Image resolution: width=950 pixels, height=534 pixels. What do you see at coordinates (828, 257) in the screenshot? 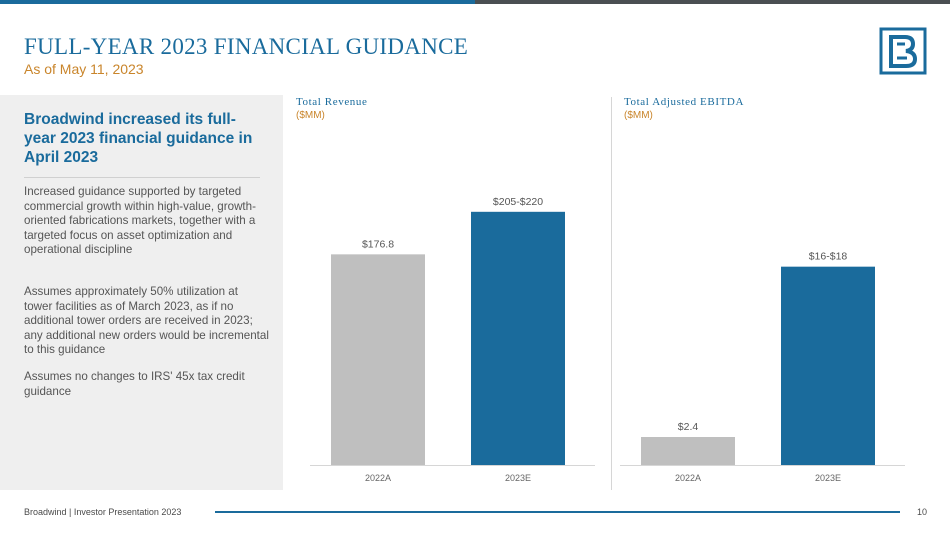
I see `ebitda-value-label-2023e: $16-$18` at bounding box center [828, 257].